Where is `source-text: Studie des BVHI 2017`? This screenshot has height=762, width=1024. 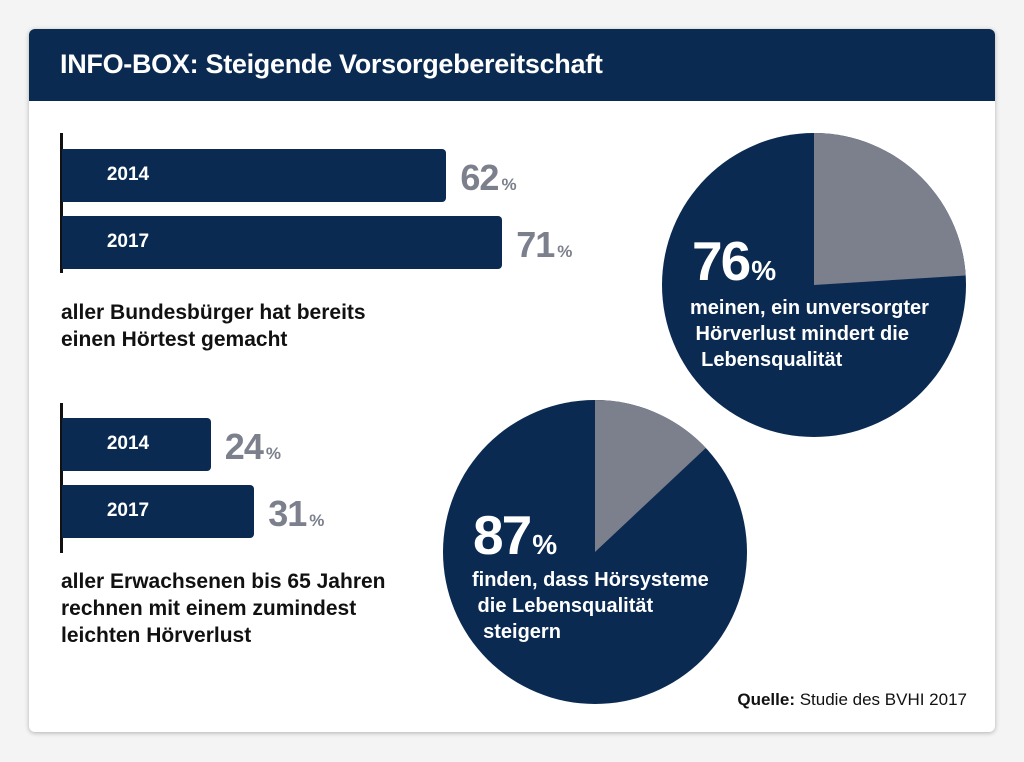 source-text: Studie des BVHI 2017 is located at coordinates (880, 699).